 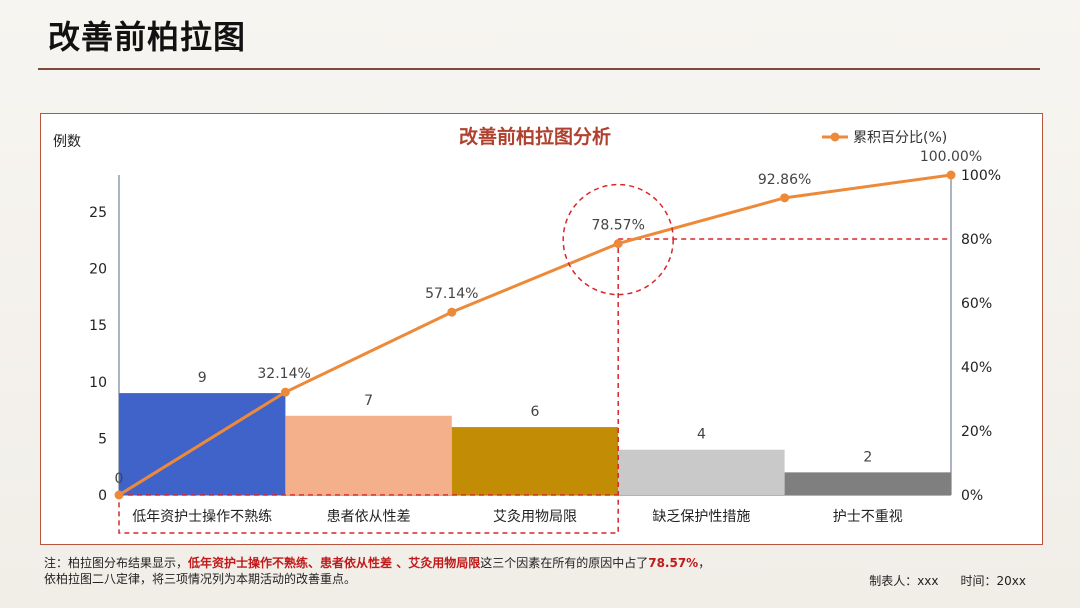 I want to click on cumulative-label: 92.86%, so click(x=784, y=180).